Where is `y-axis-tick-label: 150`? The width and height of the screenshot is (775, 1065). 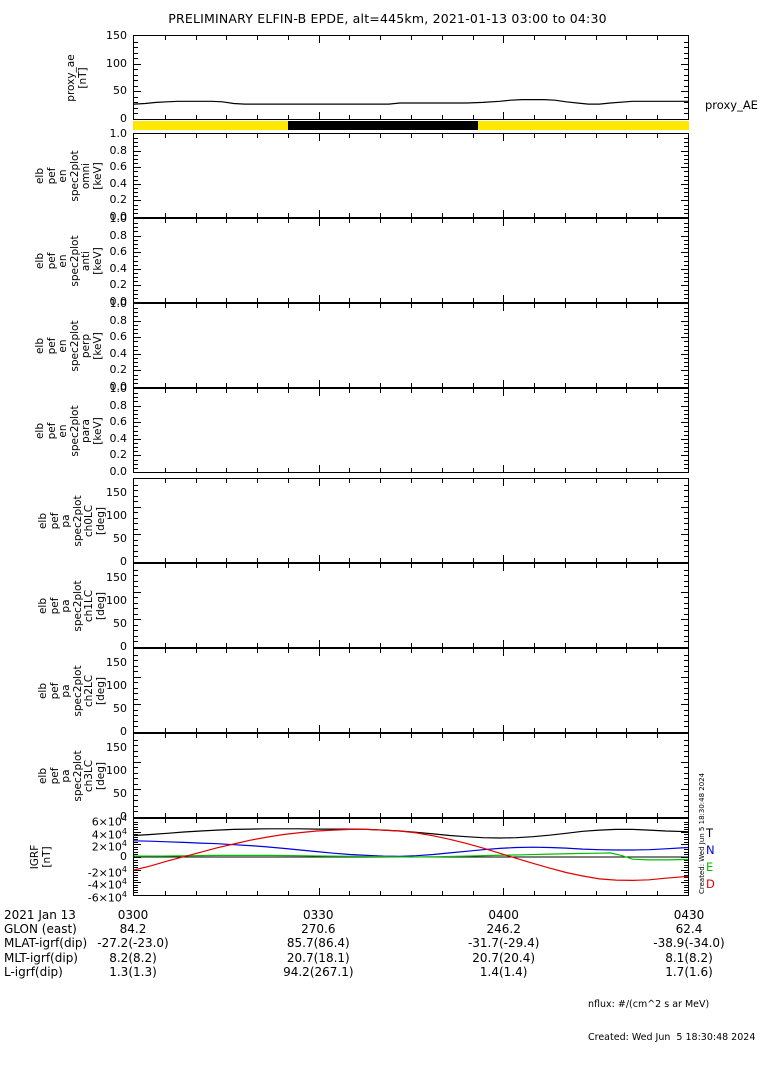 y-axis-tick-label: 150 is located at coordinates (116, 492).